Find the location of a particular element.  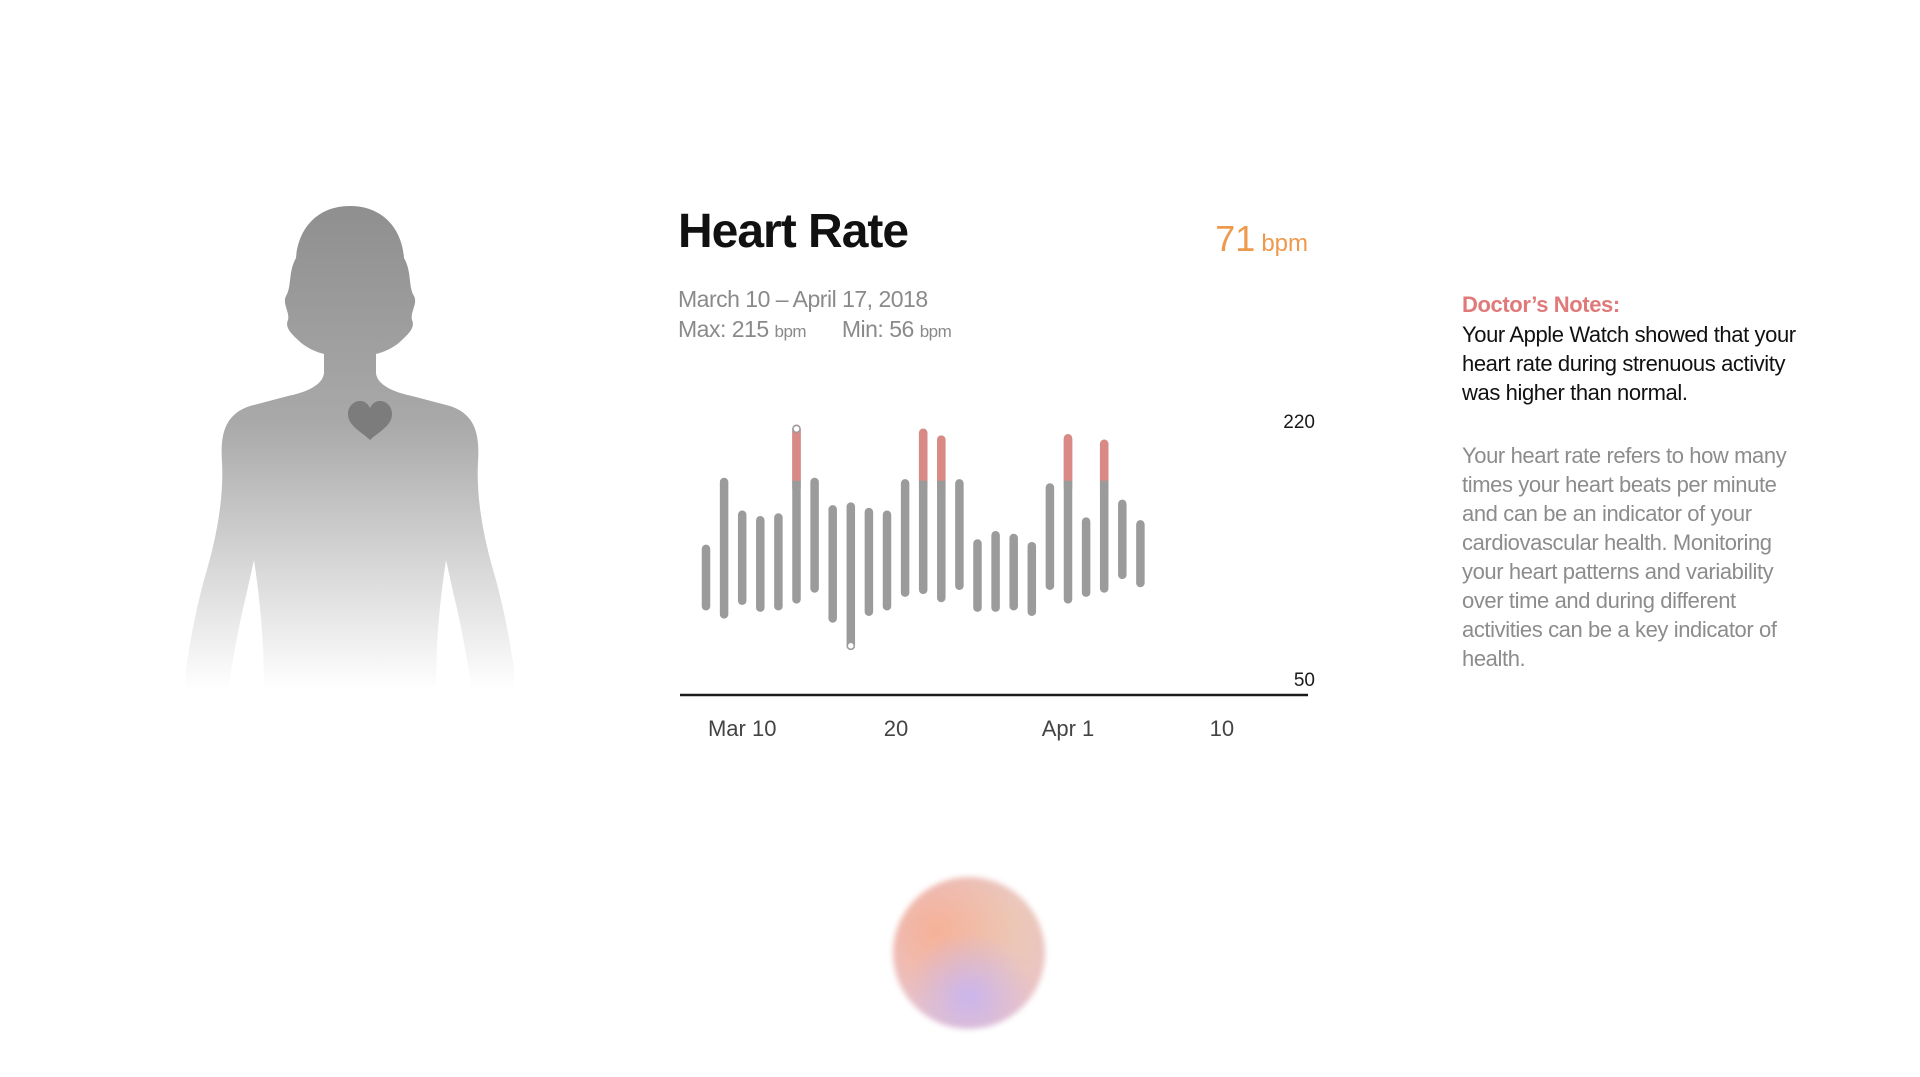

max-label: Max: 215 is located at coordinates (723, 329).